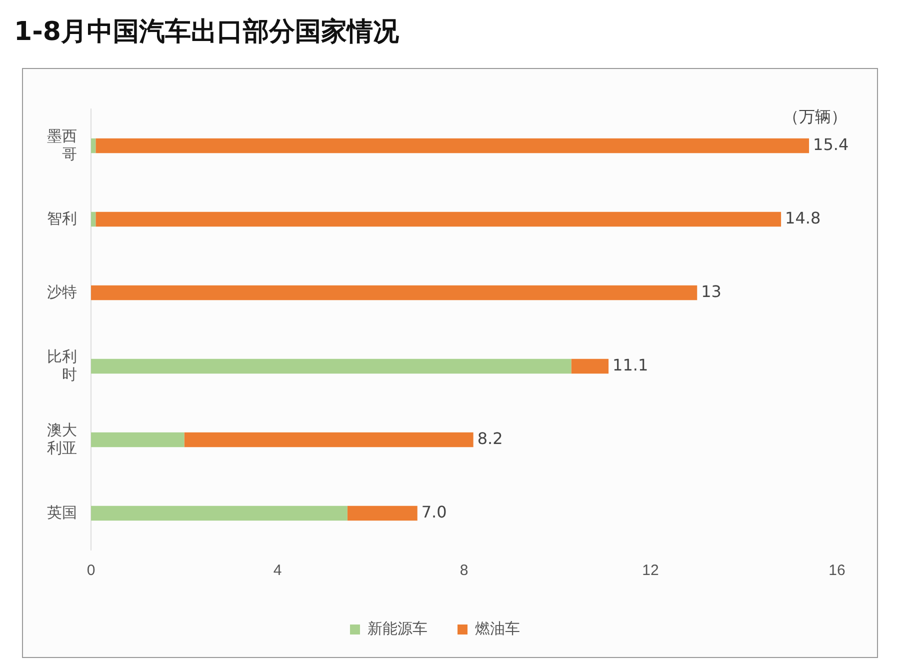 This screenshot has width=900, height=665. What do you see at coordinates (490, 438) in the screenshot?
I see `total-label: 8.2` at bounding box center [490, 438].